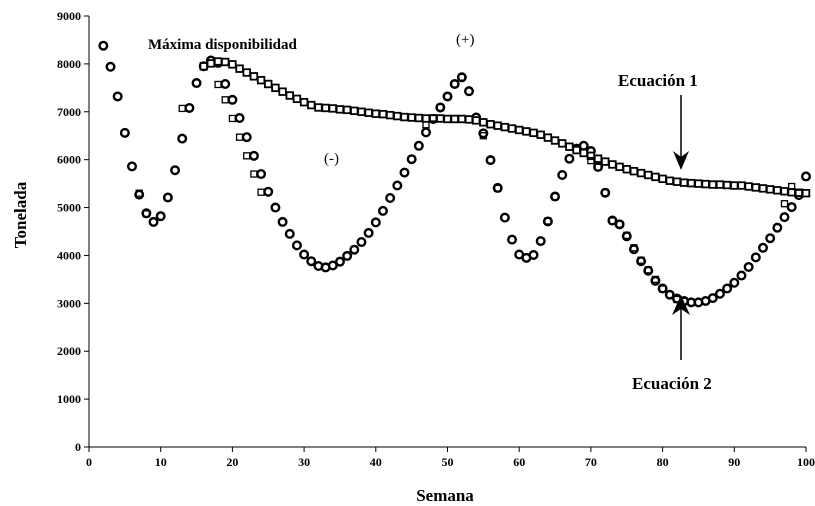  I want to click on y-tick-label: 2000, so click(69, 351).